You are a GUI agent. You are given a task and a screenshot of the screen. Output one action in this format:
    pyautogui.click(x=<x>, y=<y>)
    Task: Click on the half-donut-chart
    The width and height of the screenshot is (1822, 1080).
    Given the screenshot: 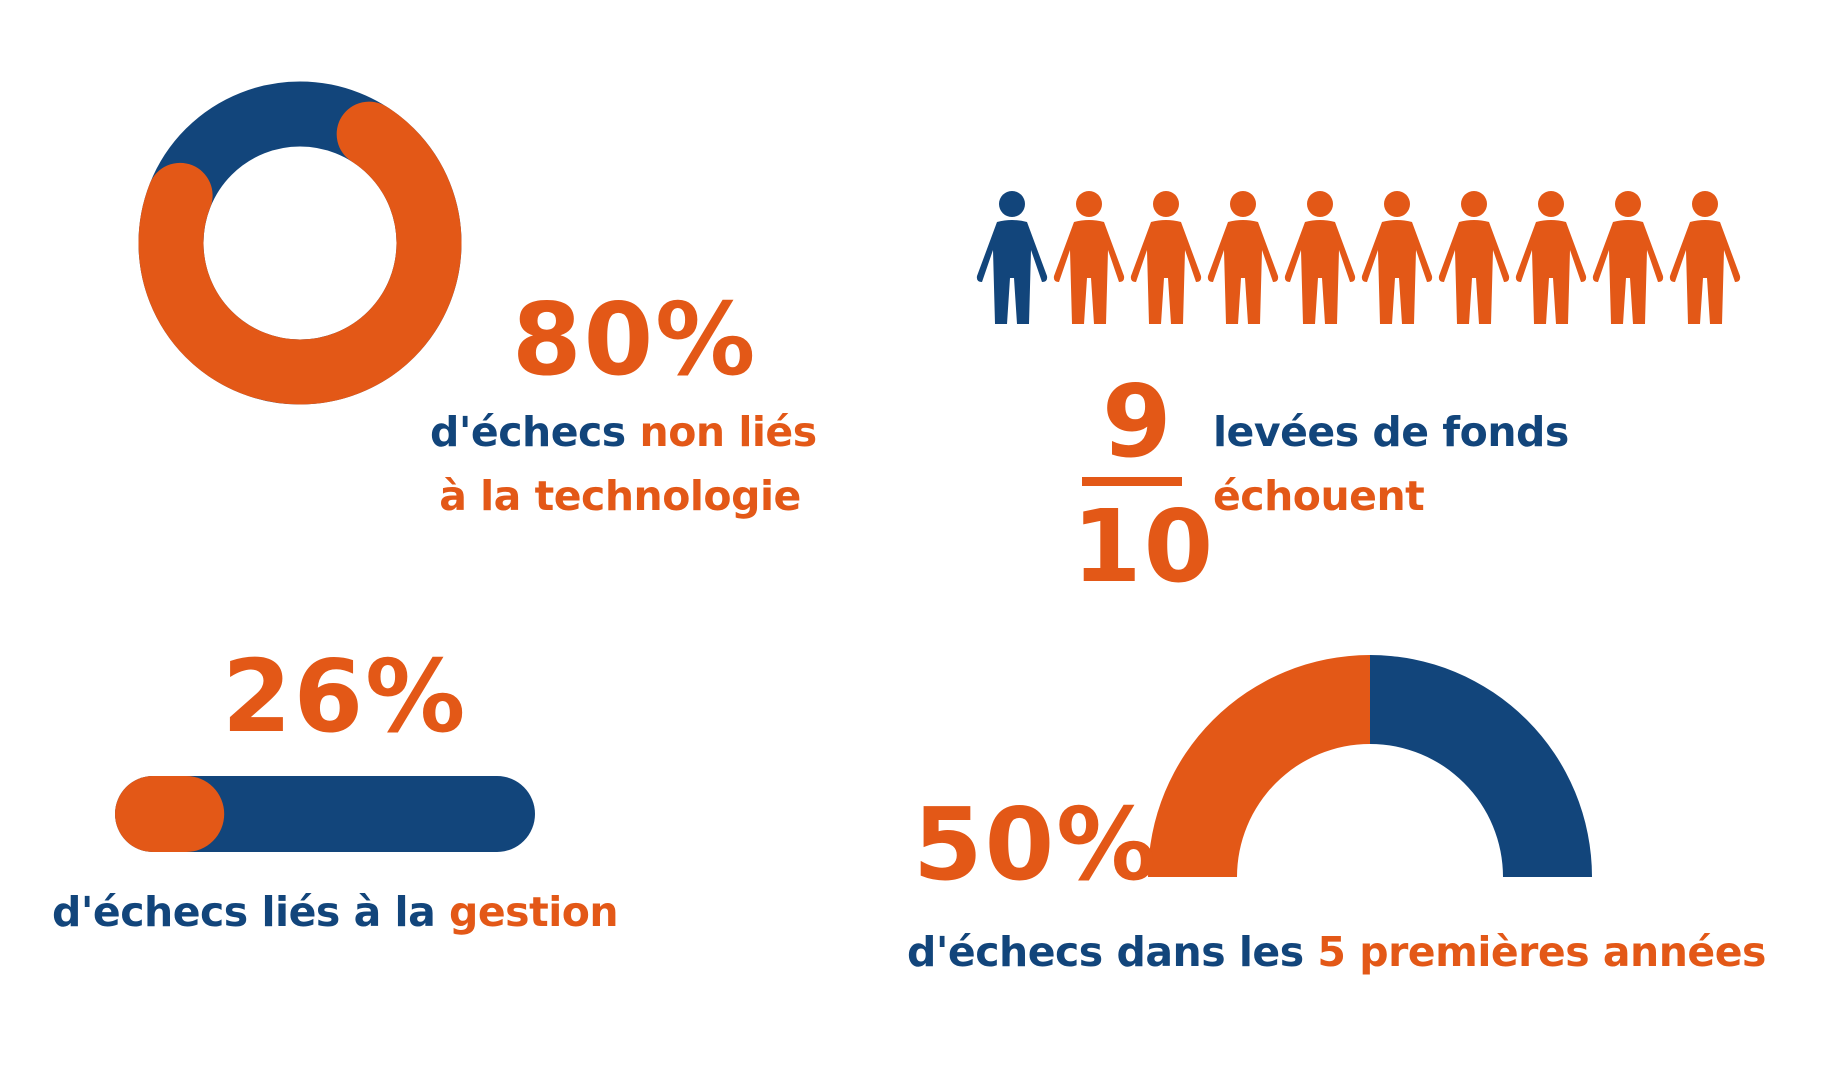 What is the action you would take?
    pyautogui.click(x=1370, y=766)
    